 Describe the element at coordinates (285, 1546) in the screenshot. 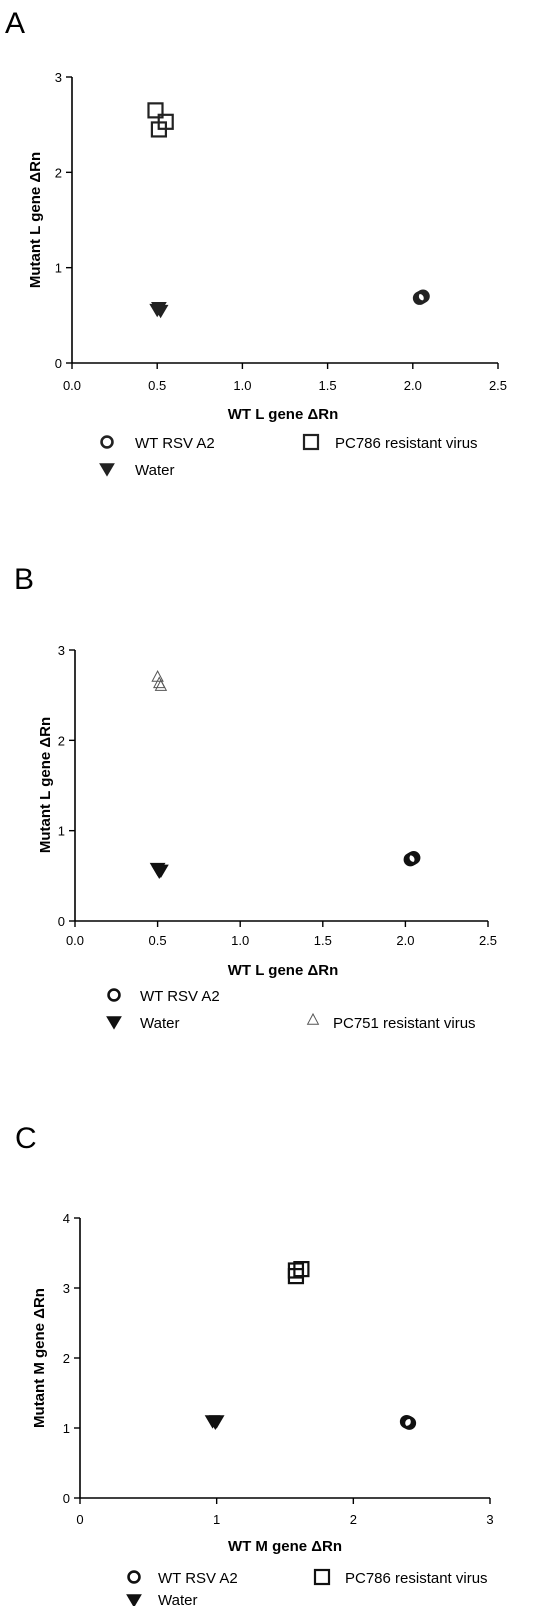

I see `x-axis-title: WT M gene ΔRn` at that location.